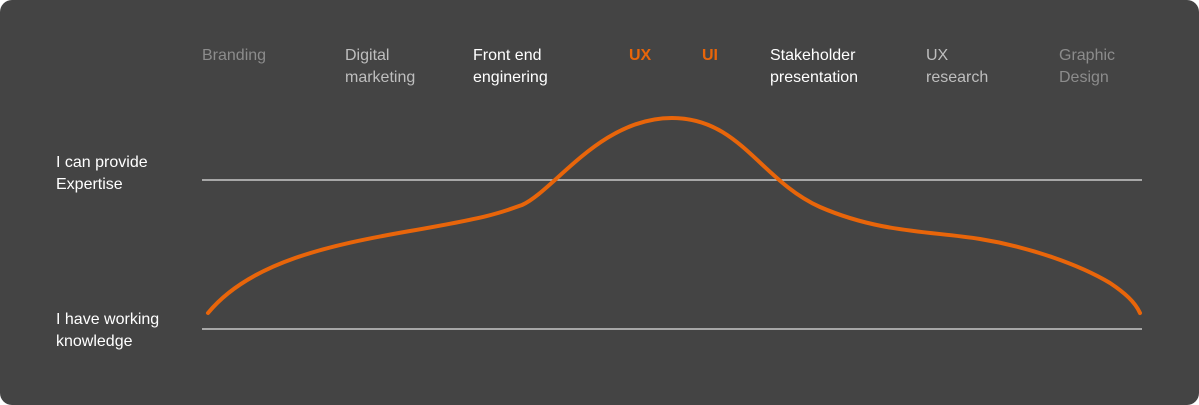 This screenshot has width=1199, height=405. I want to click on skill-label-front-end-engineering: Front end enginering, so click(510, 66).